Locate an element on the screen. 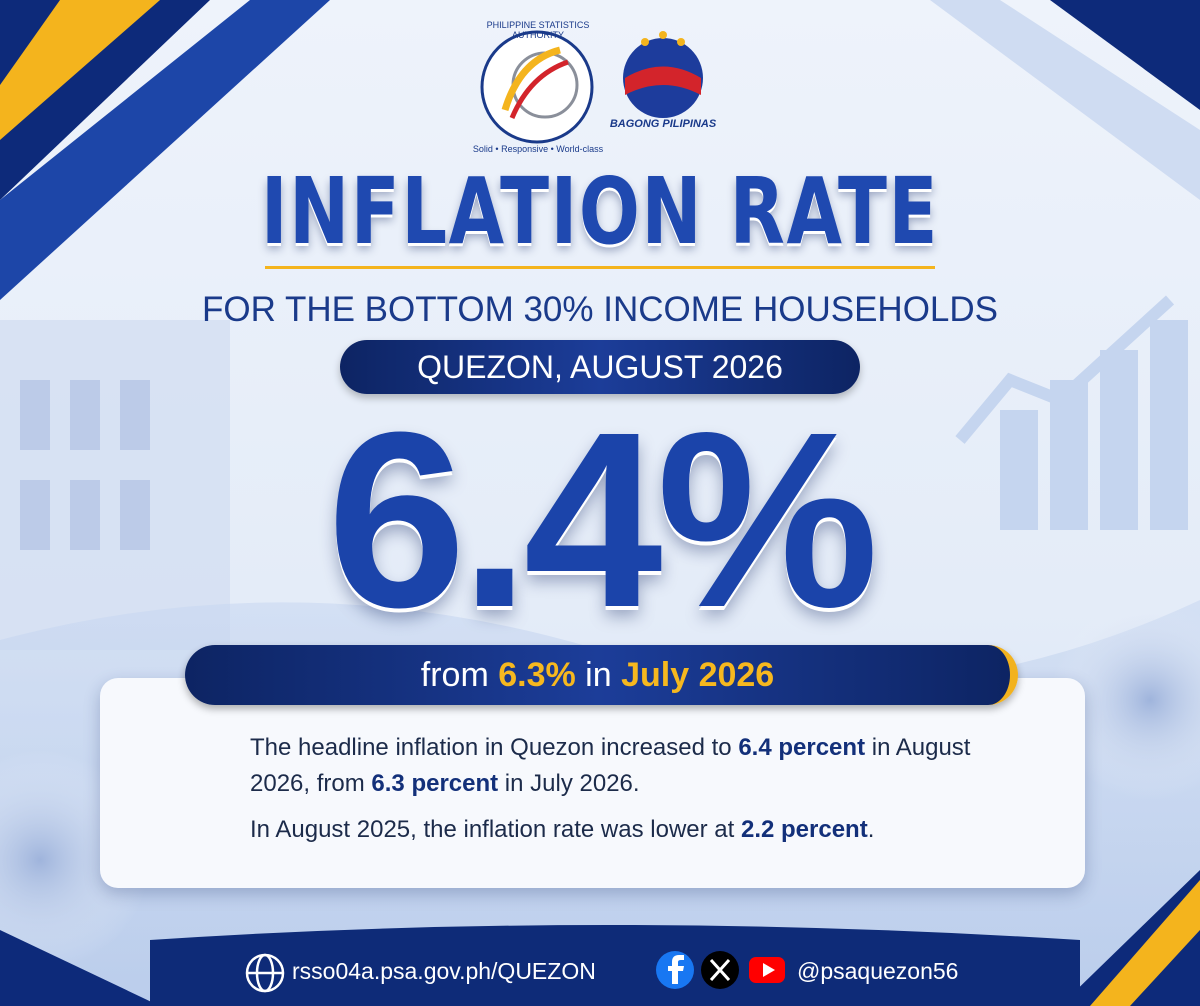 This screenshot has height=1006, width=1200. subtitle: FOR THE BOTTOM 30% INCOME HOUSEHOLDS is located at coordinates (600, 309).